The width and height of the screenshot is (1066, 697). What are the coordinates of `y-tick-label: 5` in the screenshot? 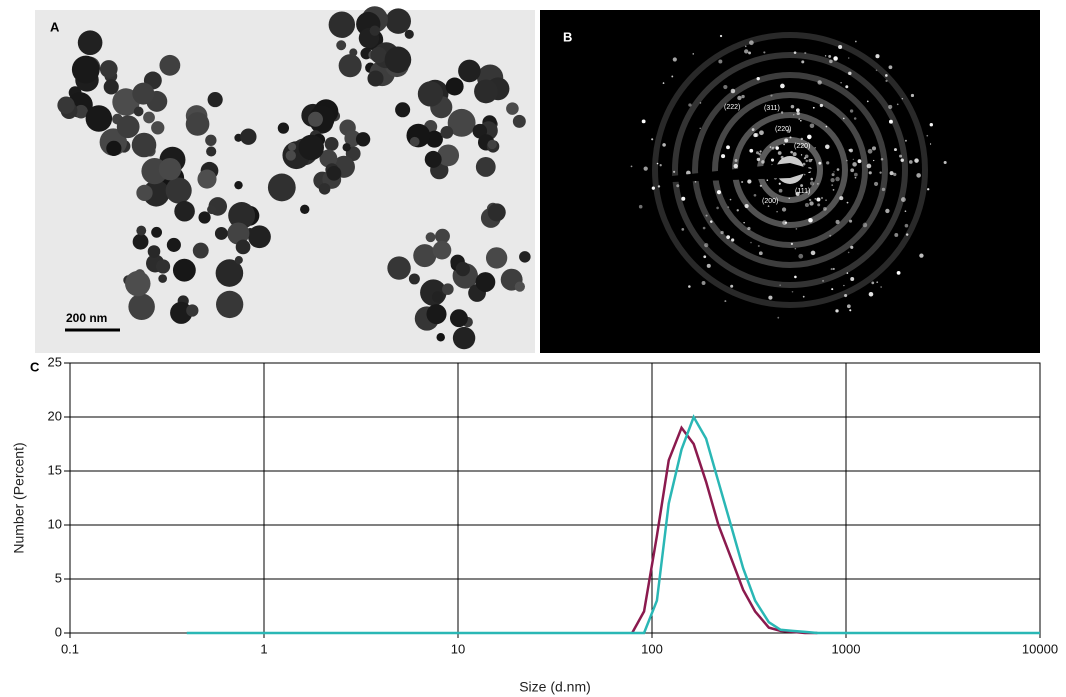 It's located at (58, 577).